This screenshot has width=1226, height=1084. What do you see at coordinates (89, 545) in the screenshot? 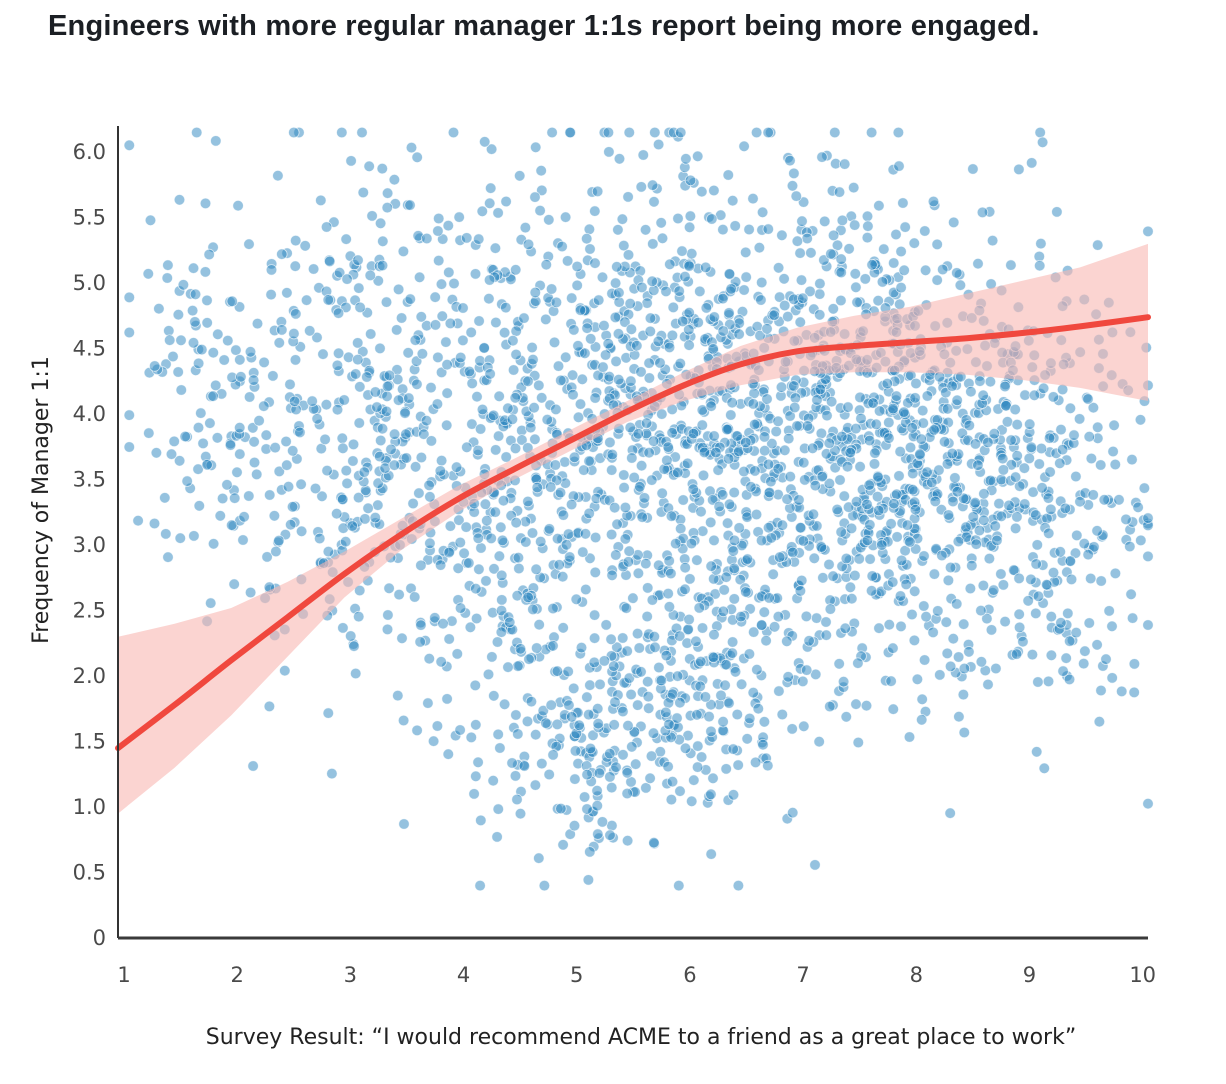
I see `y-tick-label: 3.0` at bounding box center [89, 545].